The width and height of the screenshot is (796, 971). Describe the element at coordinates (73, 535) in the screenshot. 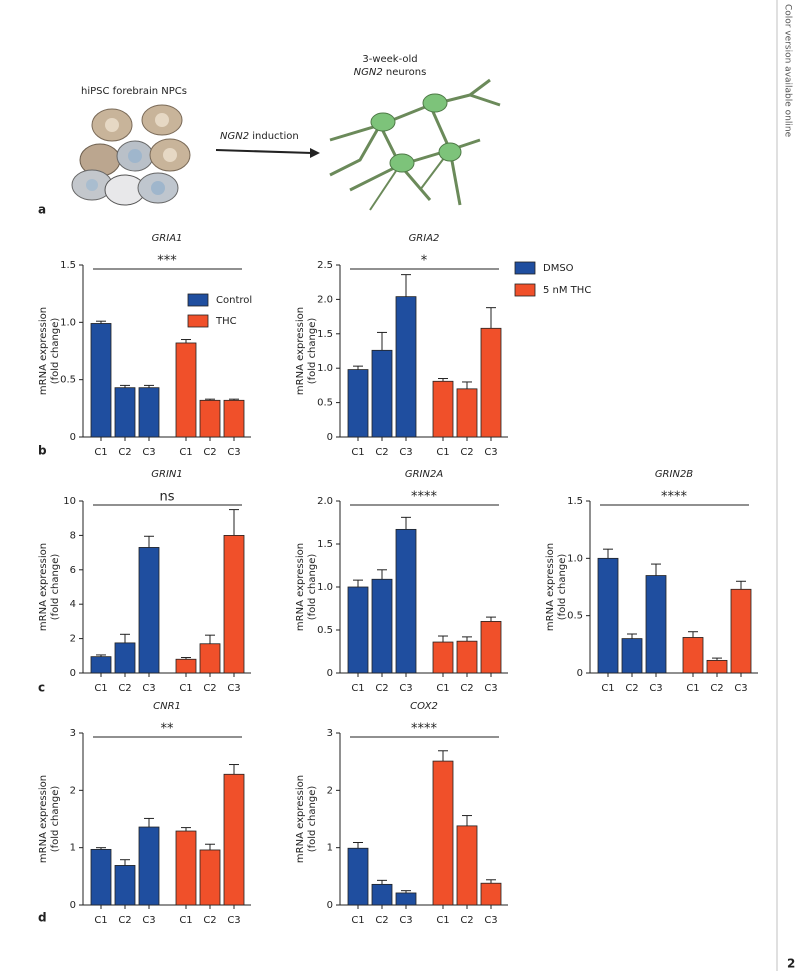

I see `y-tick-label: 8` at that location.